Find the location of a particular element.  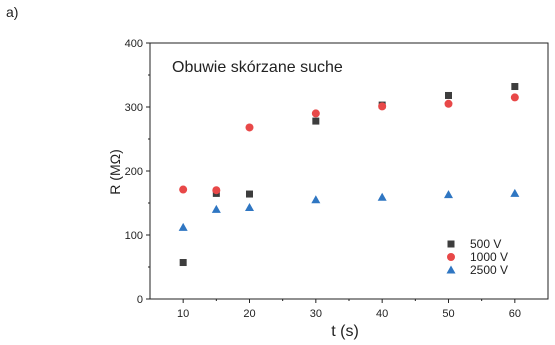

x-tick-label: 40 is located at coordinates (382, 314).